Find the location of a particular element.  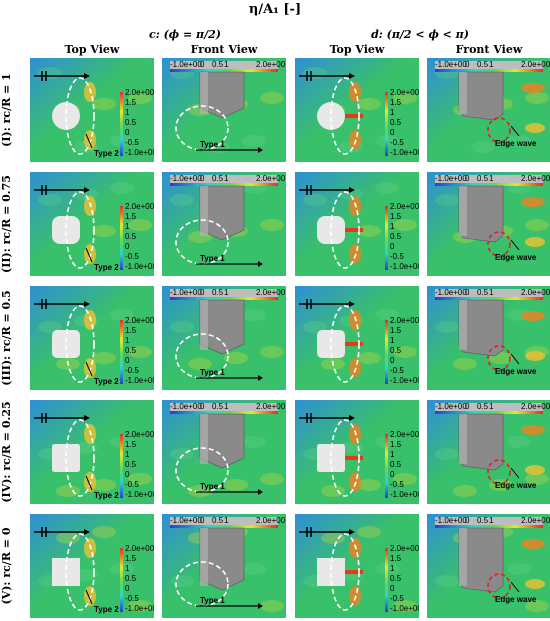

top-view-panel: 2.0e+00 1.5 1 0.5 0 -0.5 -1.0e+00 is located at coordinates (357, 224).